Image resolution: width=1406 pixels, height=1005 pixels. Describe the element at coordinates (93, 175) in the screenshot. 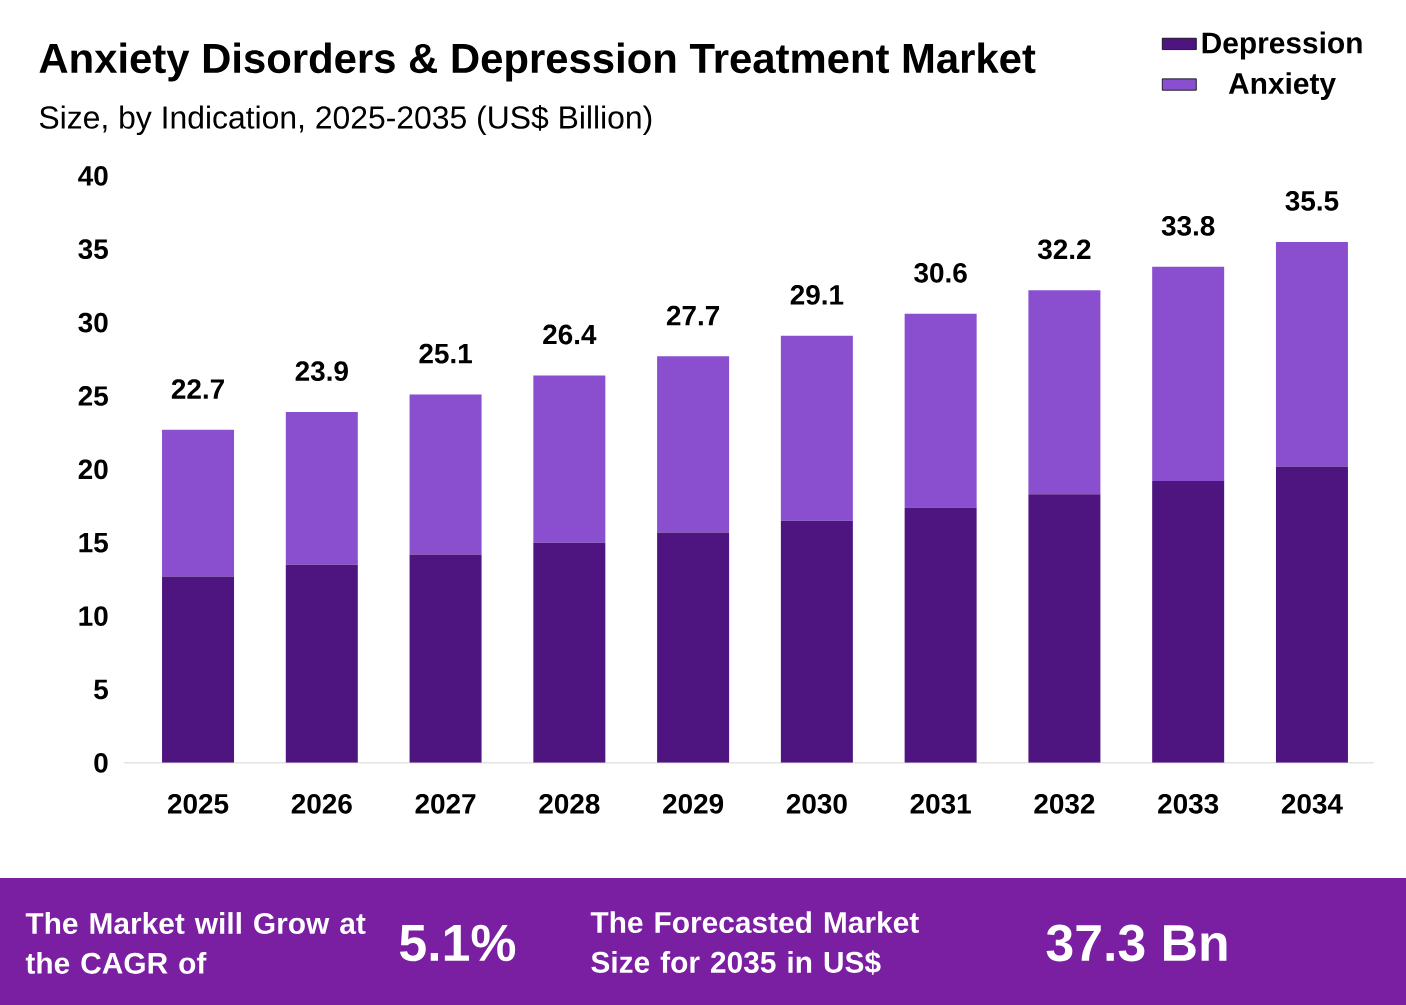

I see `y-tick-label: 40` at that location.